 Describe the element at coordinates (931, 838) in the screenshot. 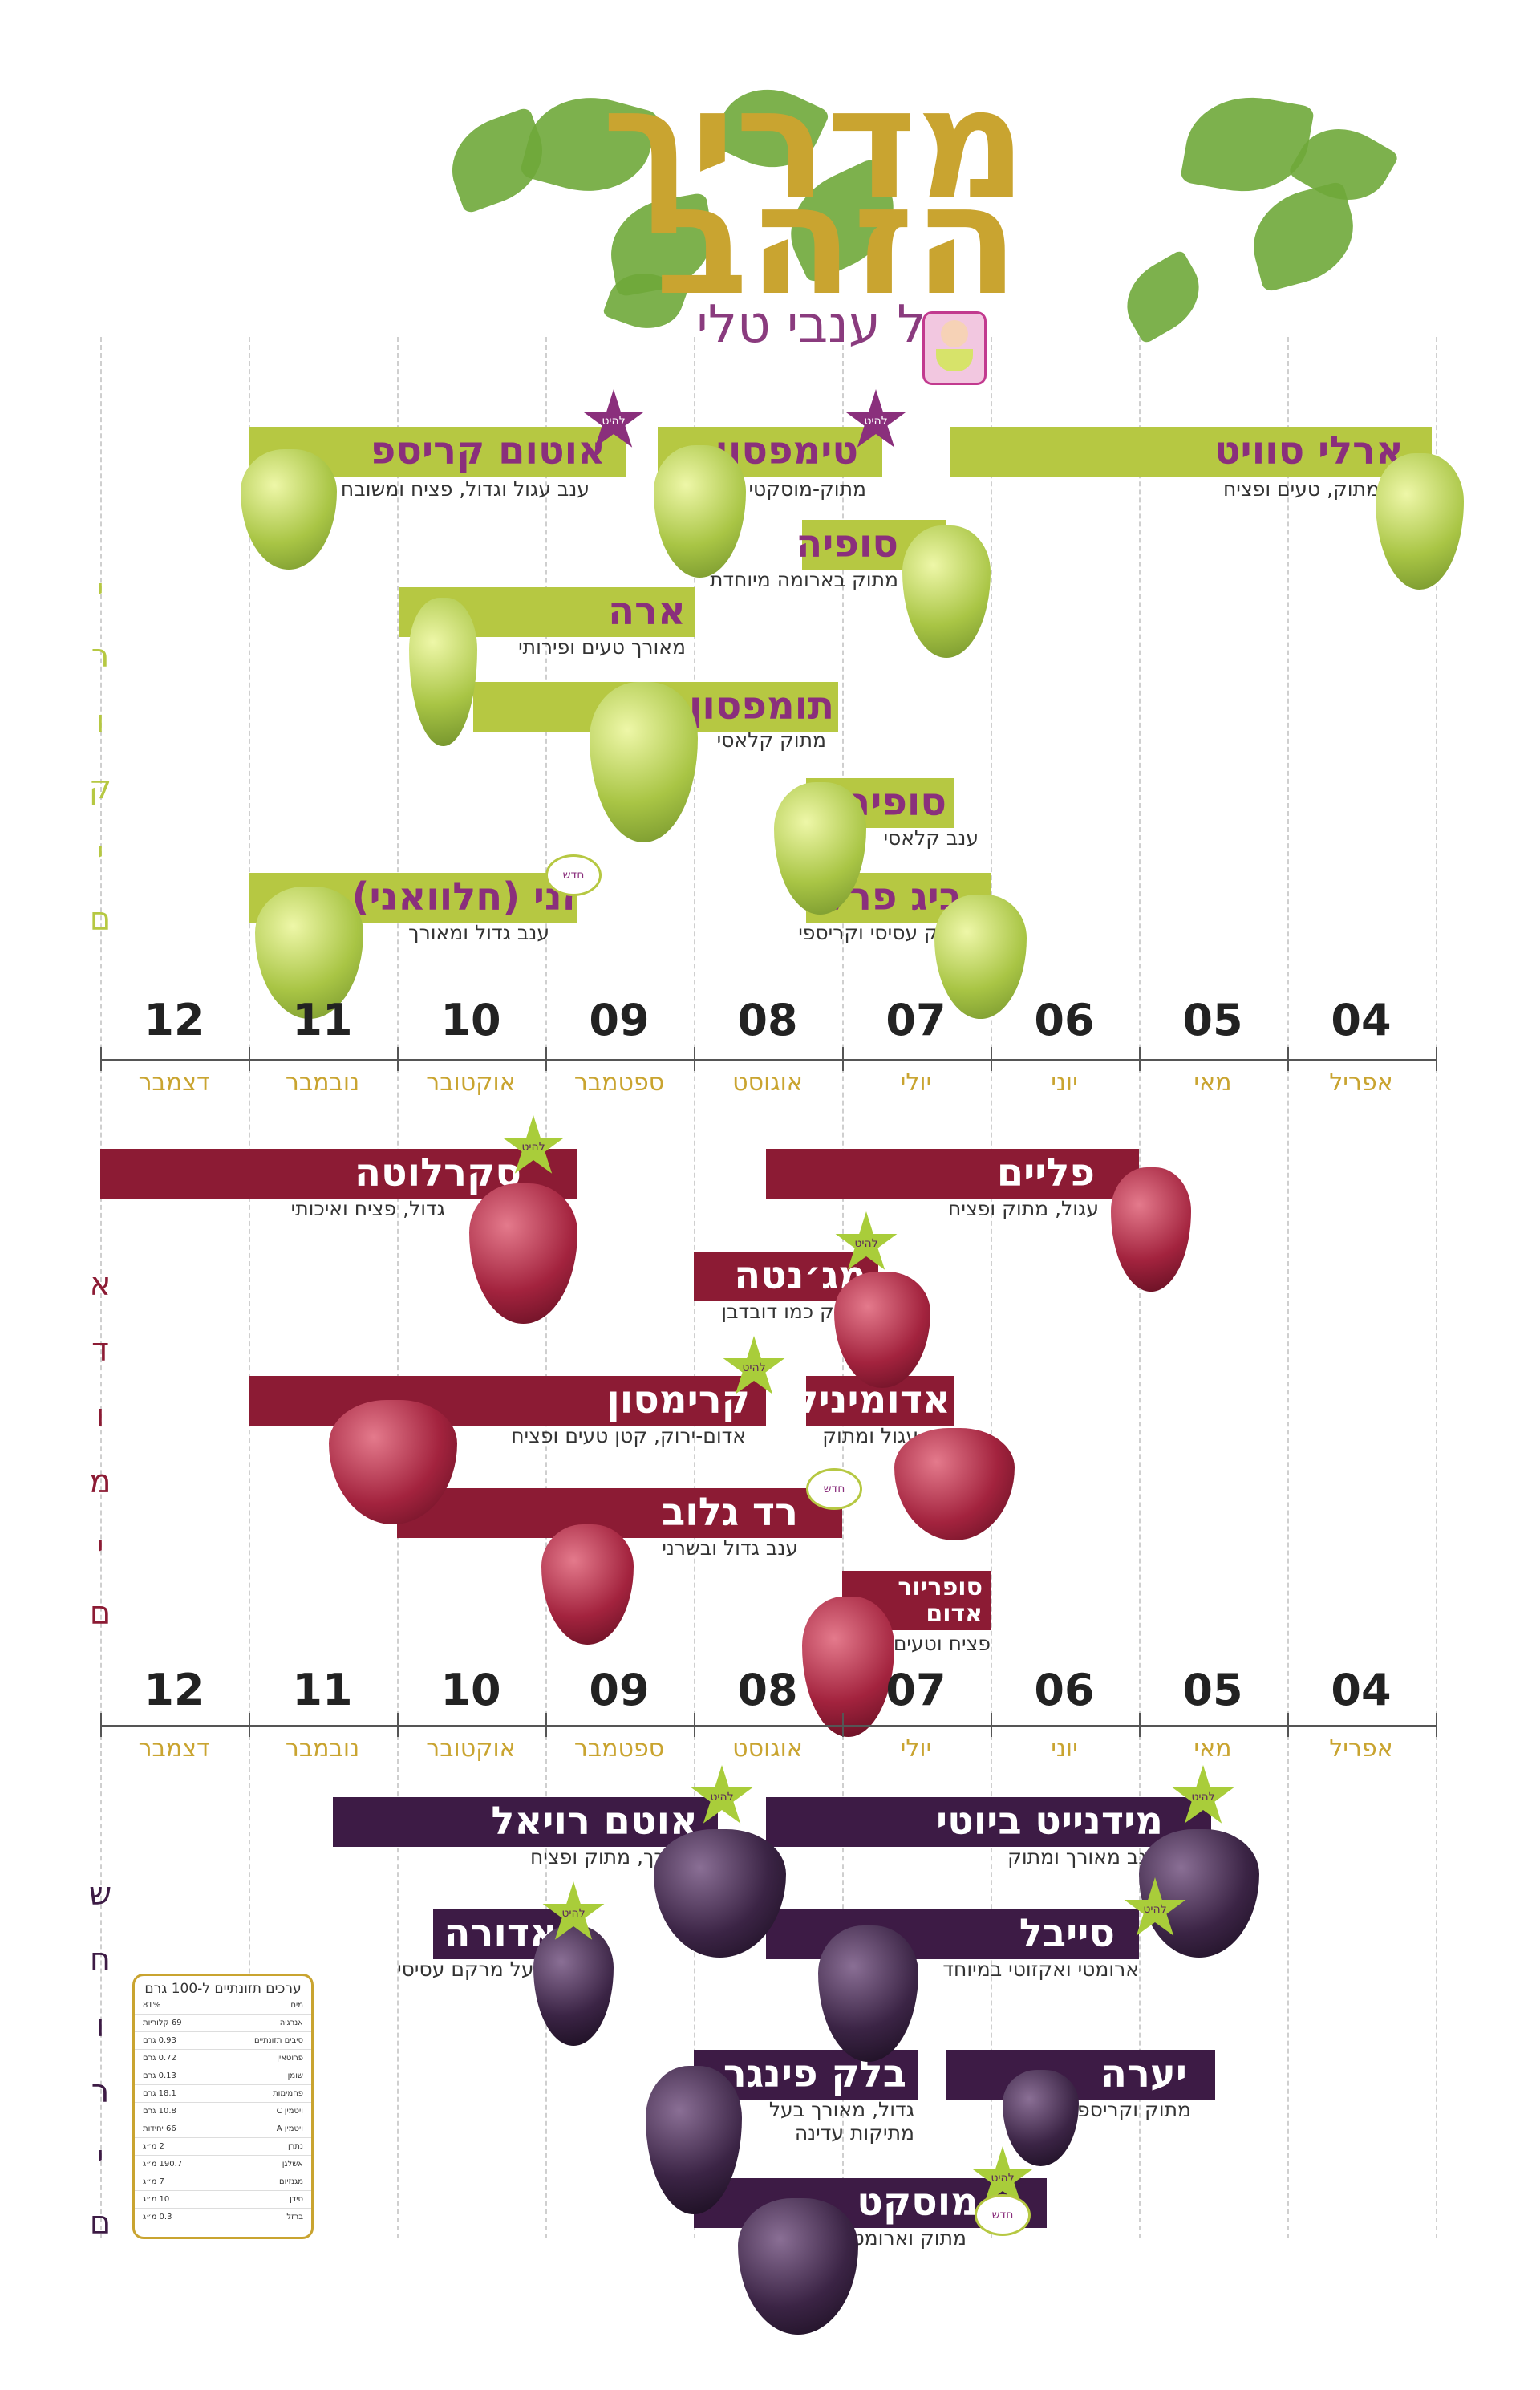

I see `variety-description: ענב קלאסי` at that location.